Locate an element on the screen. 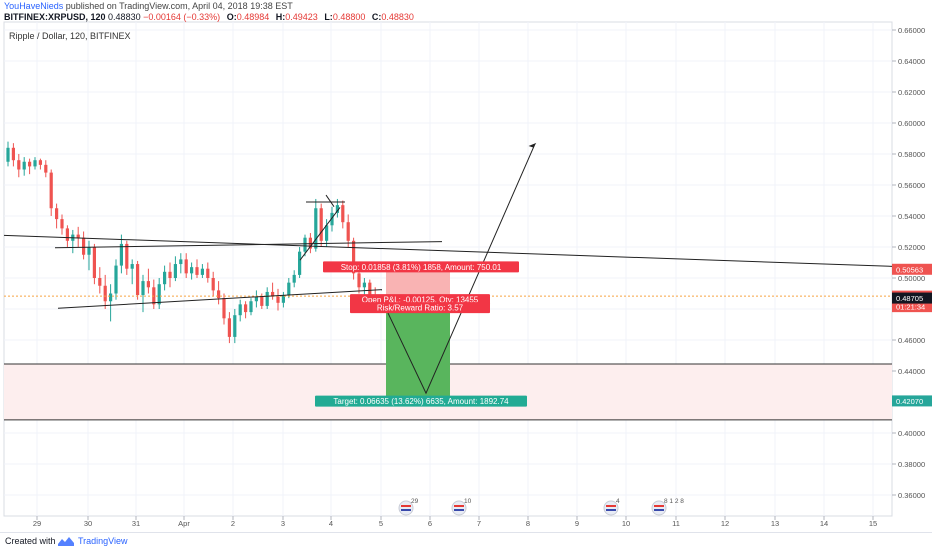 The width and height of the screenshot is (932, 551). open-value: 0.48984 is located at coordinates (253, 17).